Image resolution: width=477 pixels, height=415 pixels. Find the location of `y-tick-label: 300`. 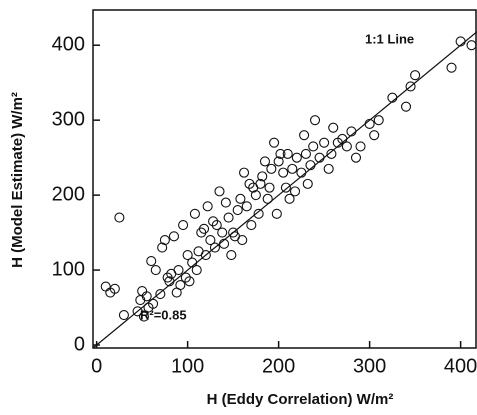

y-tick-label: 300 is located at coordinates (68, 119).